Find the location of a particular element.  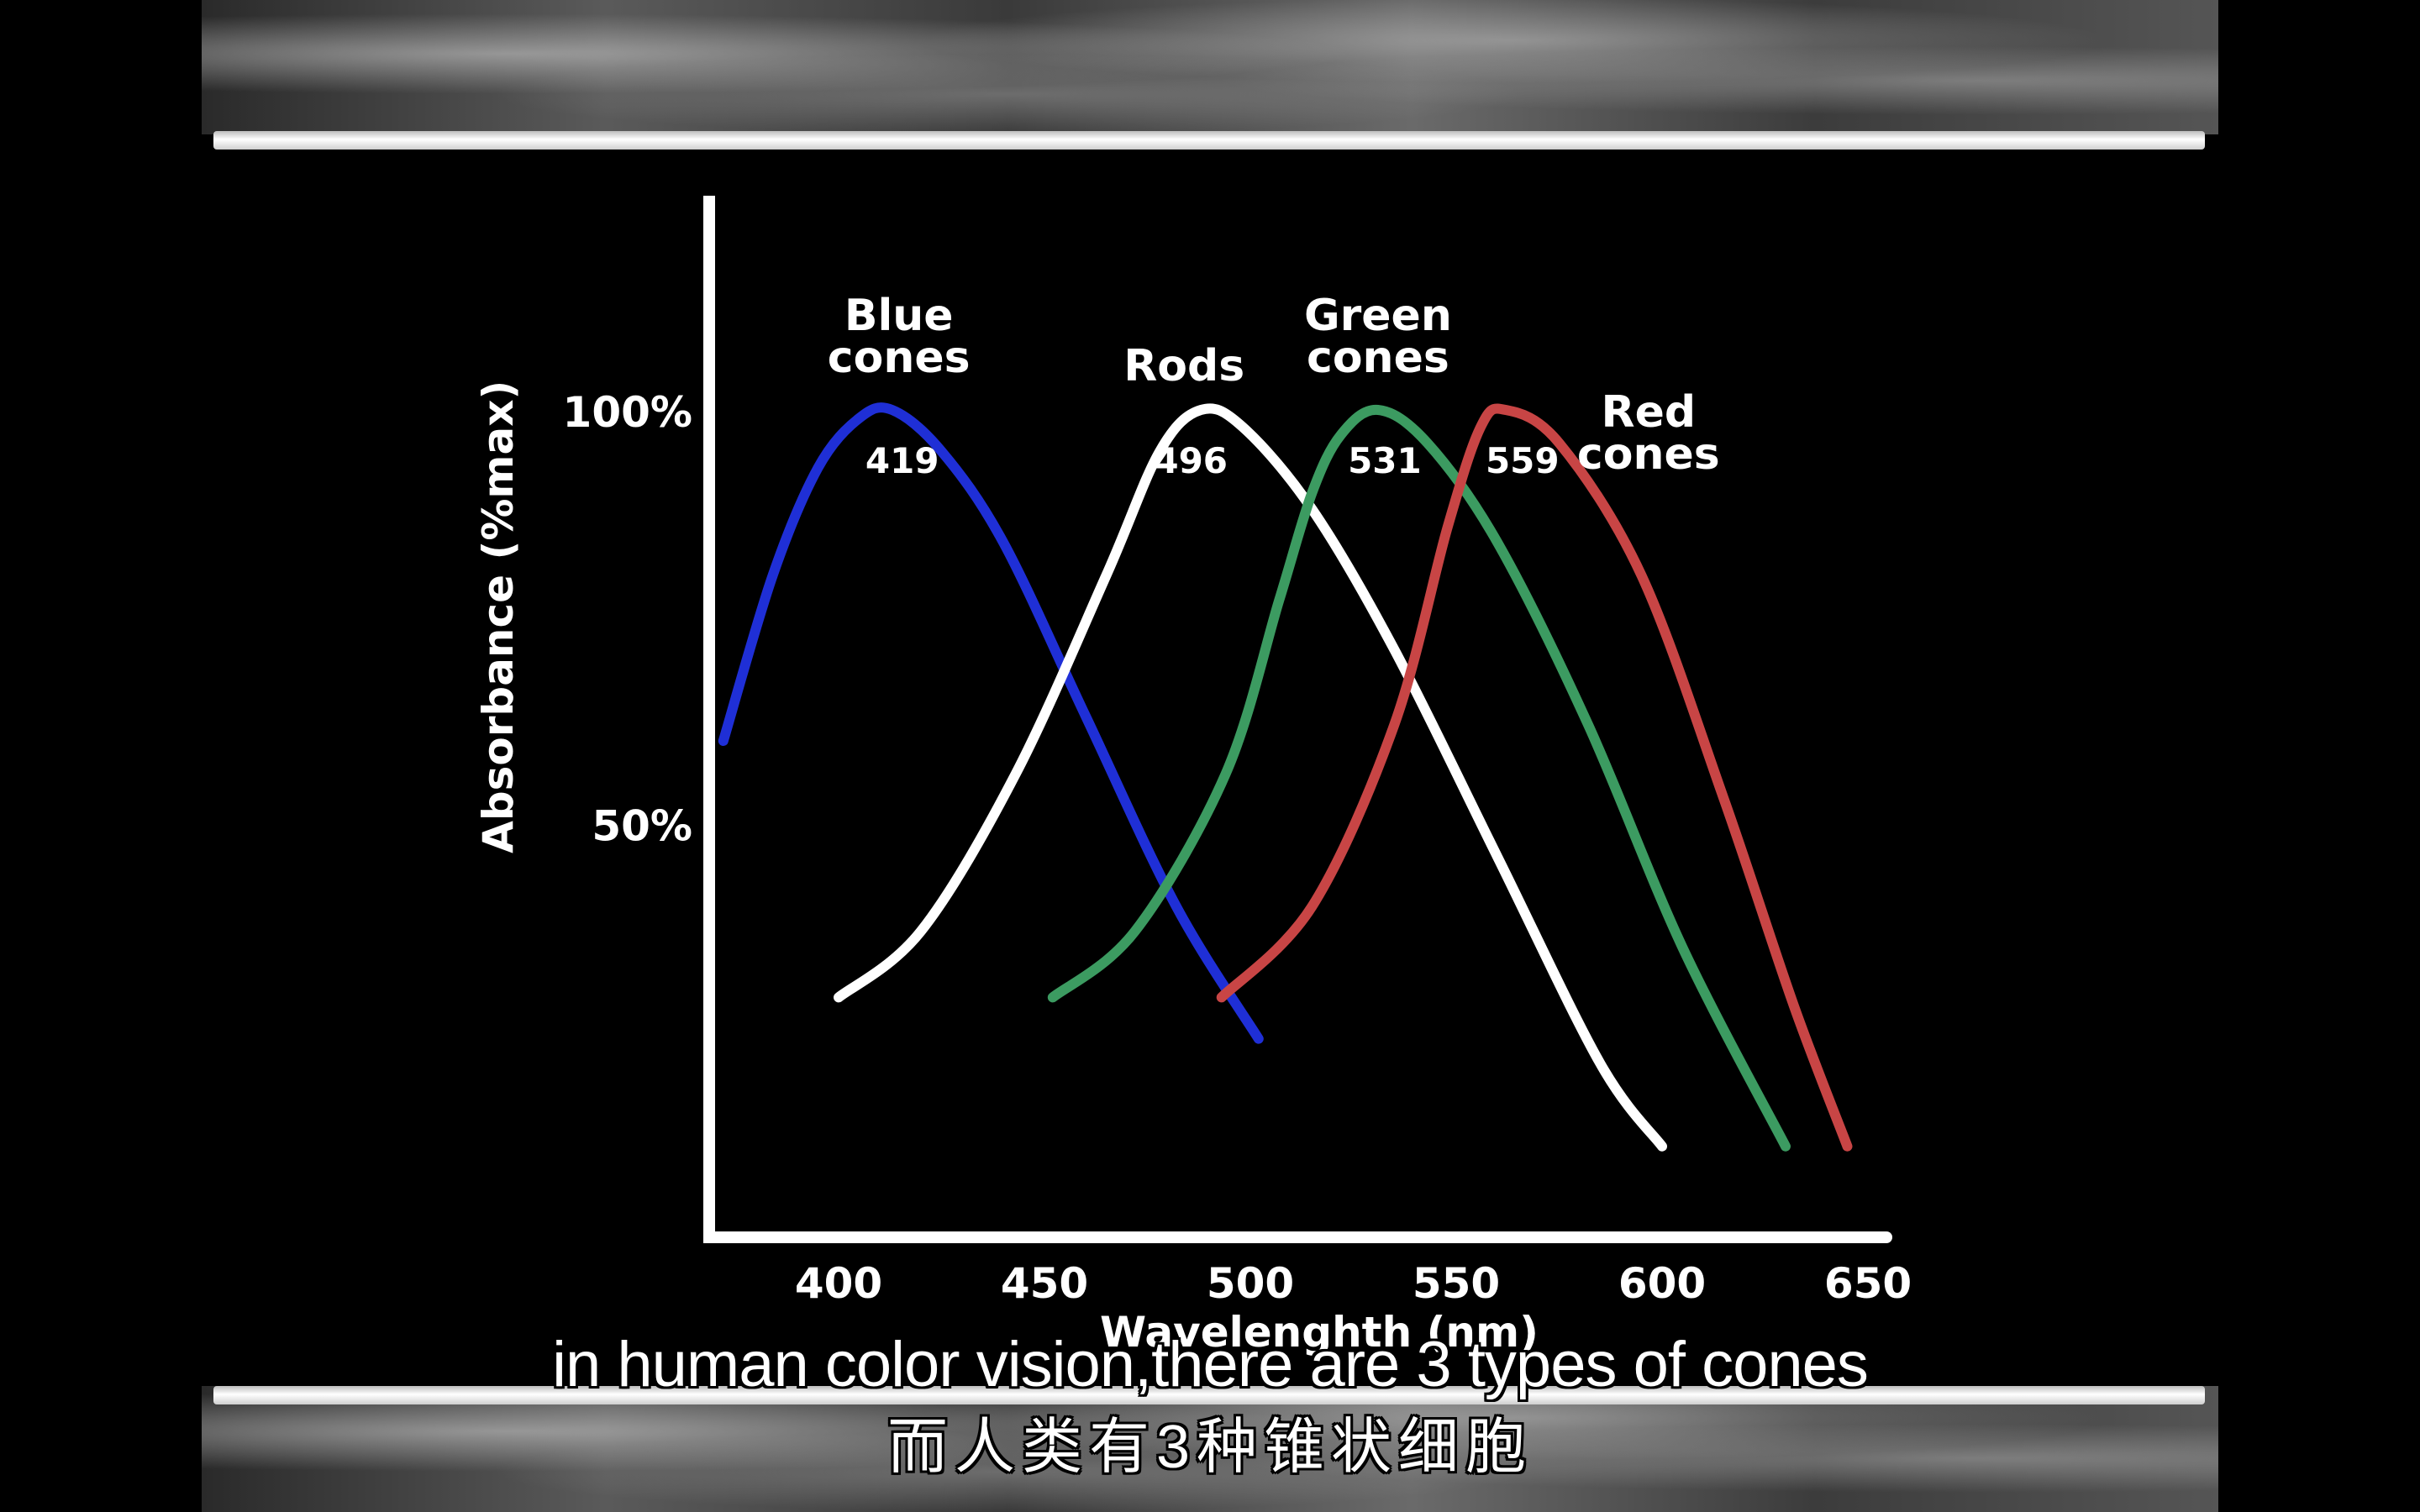

x-axis-title: Wavelenghth (nm) is located at coordinates (1319, 1332).